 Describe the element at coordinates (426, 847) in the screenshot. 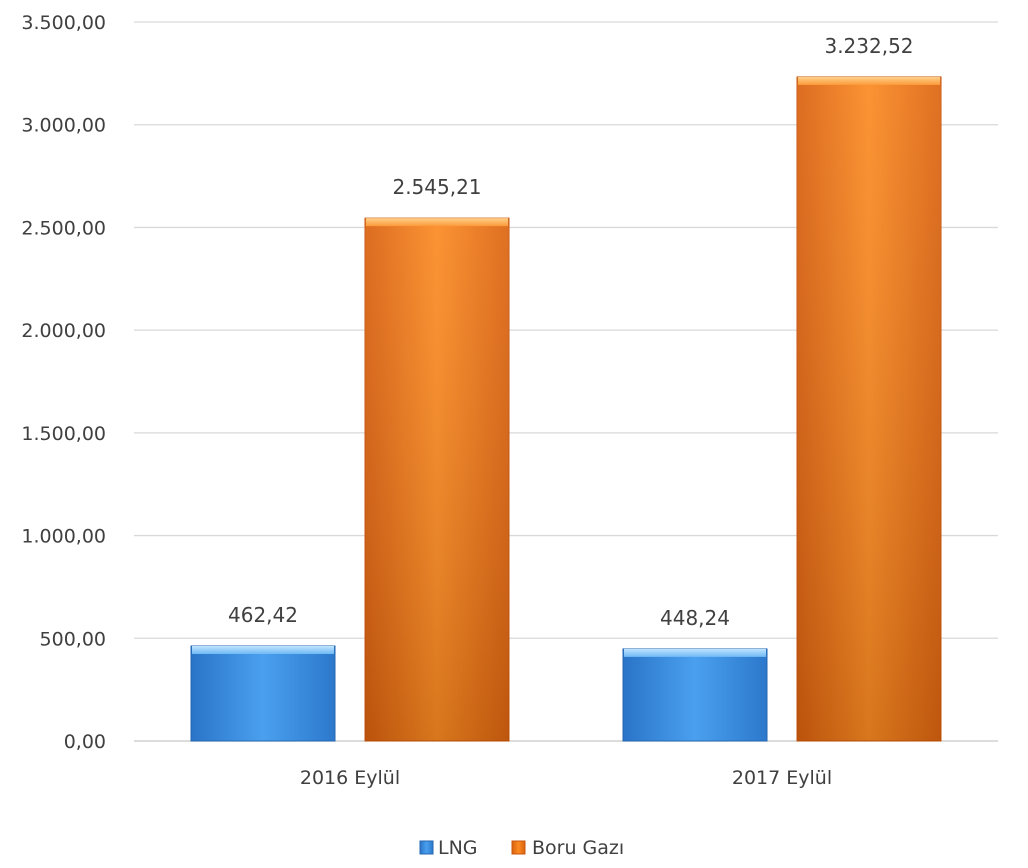

I see `legend-swatch-lng` at that location.